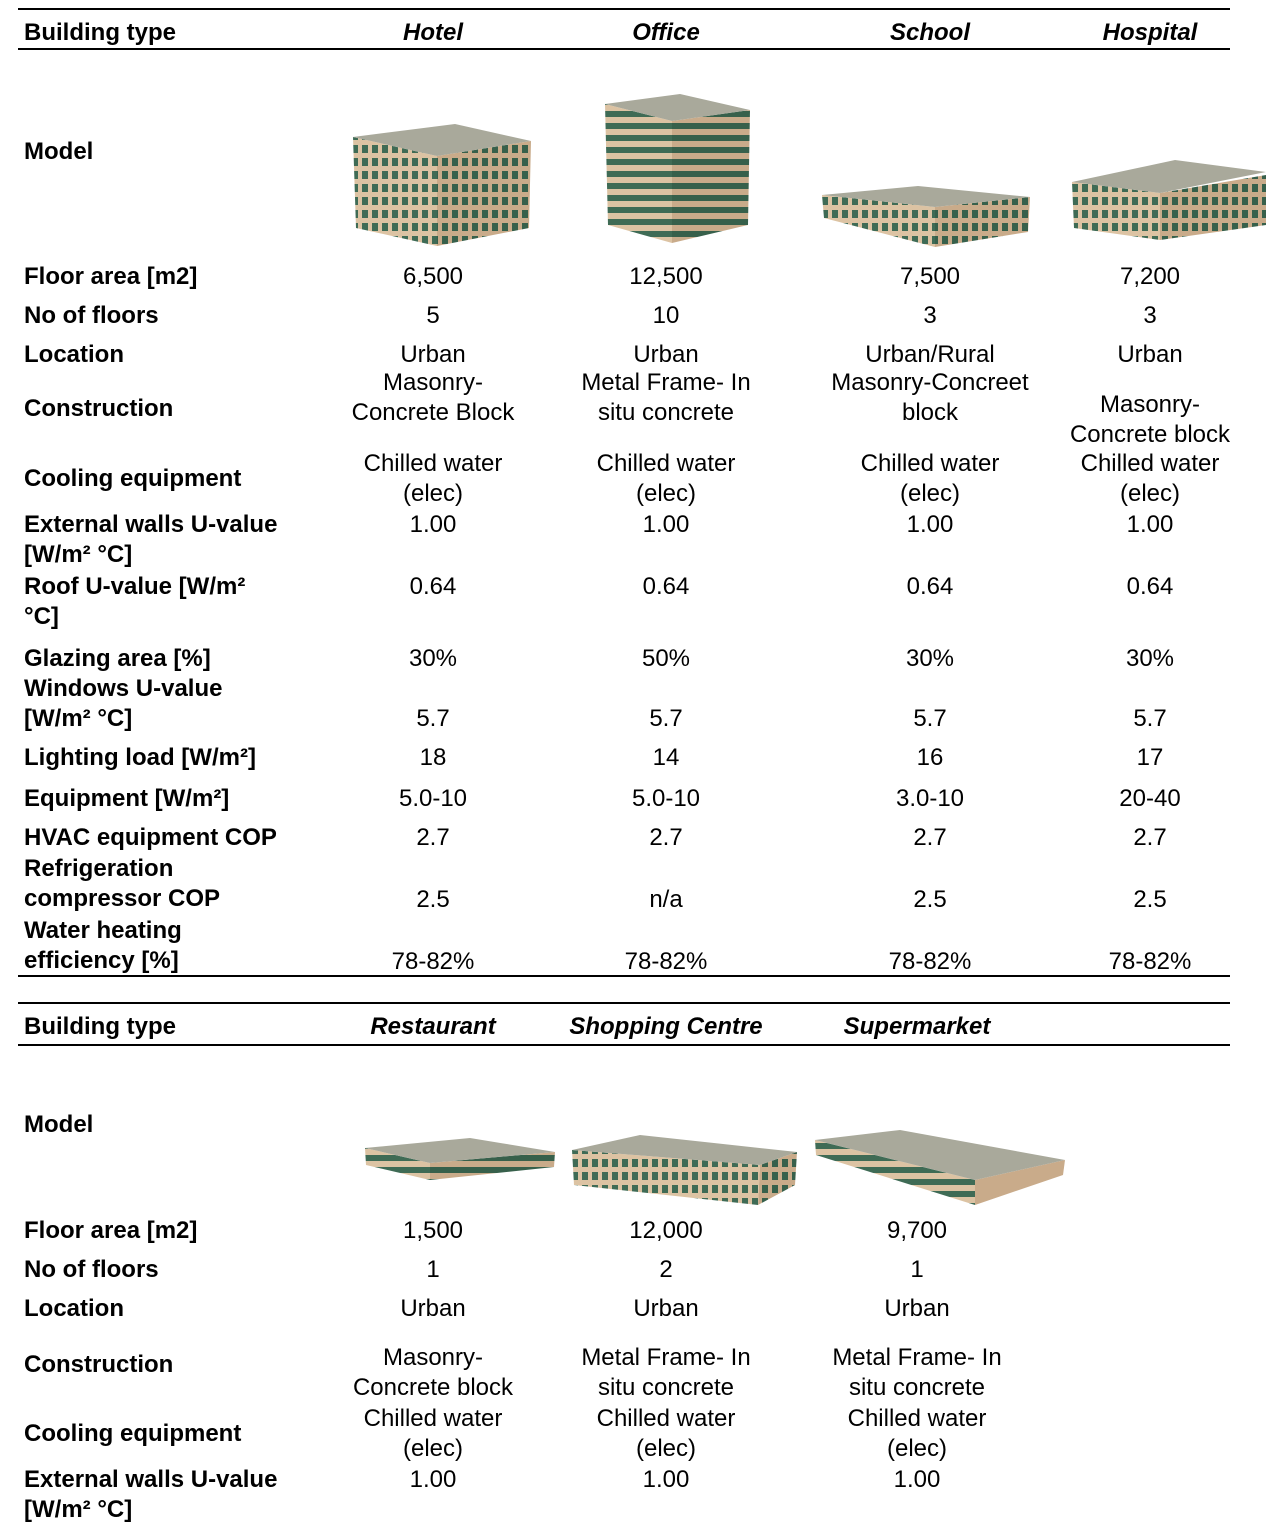  Describe the element at coordinates (123, 703) in the screenshot. I see `row-label: Windows U-value [W/m² °C]` at that location.